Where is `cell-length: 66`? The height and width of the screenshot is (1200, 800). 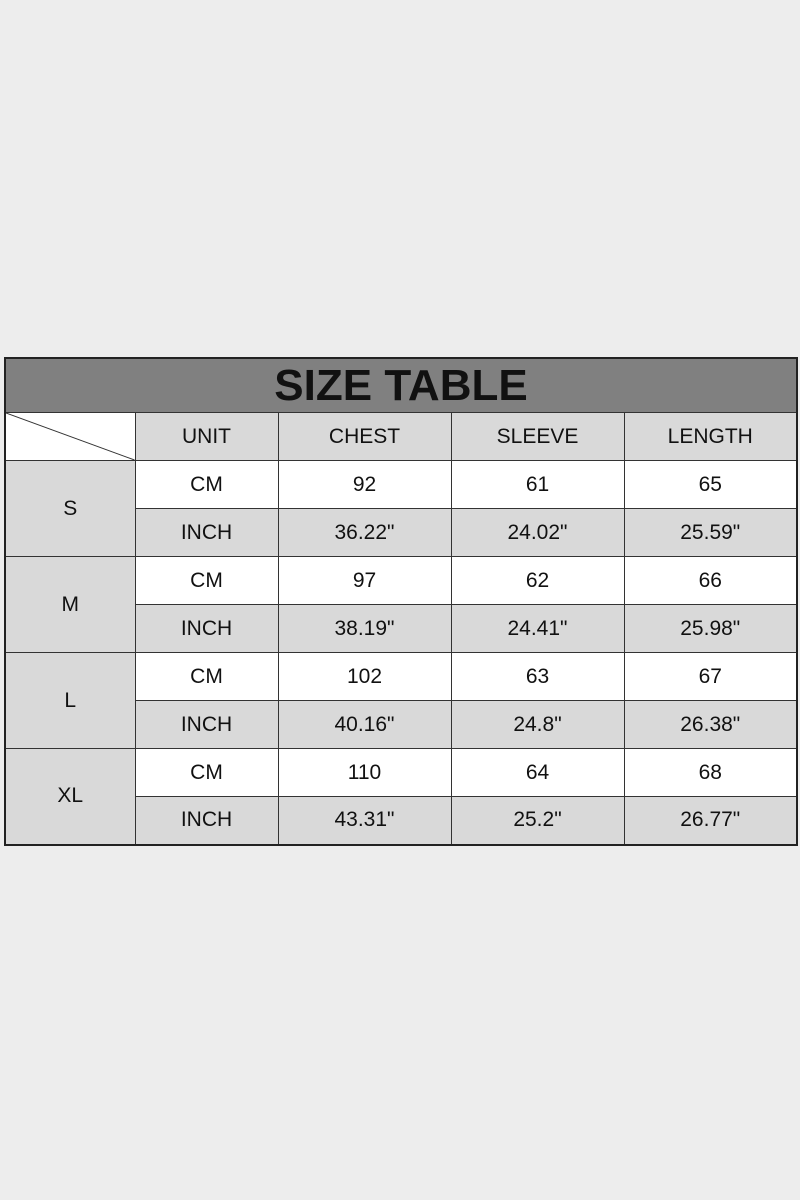
cell-length: 66 is located at coordinates (710, 580).